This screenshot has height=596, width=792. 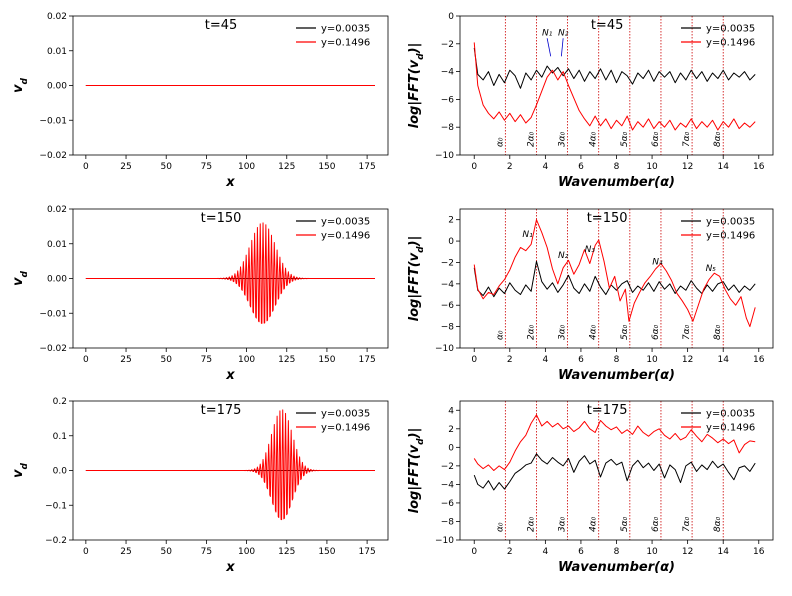 What do you see at coordinates (447, 45) in the screenshot?
I see `y-tick-label: −2` at bounding box center [447, 45].